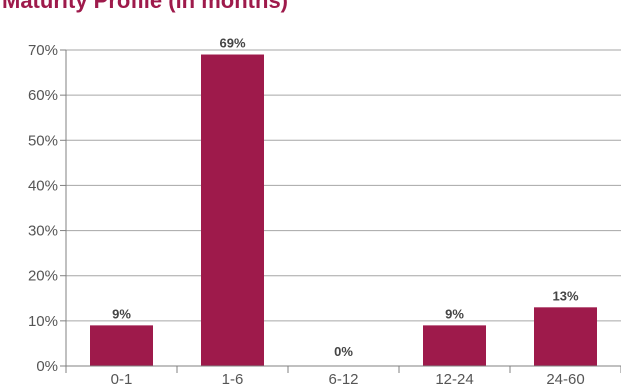  What do you see at coordinates (43, 140) in the screenshot?
I see `y-tick-label: 50%` at bounding box center [43, 140].